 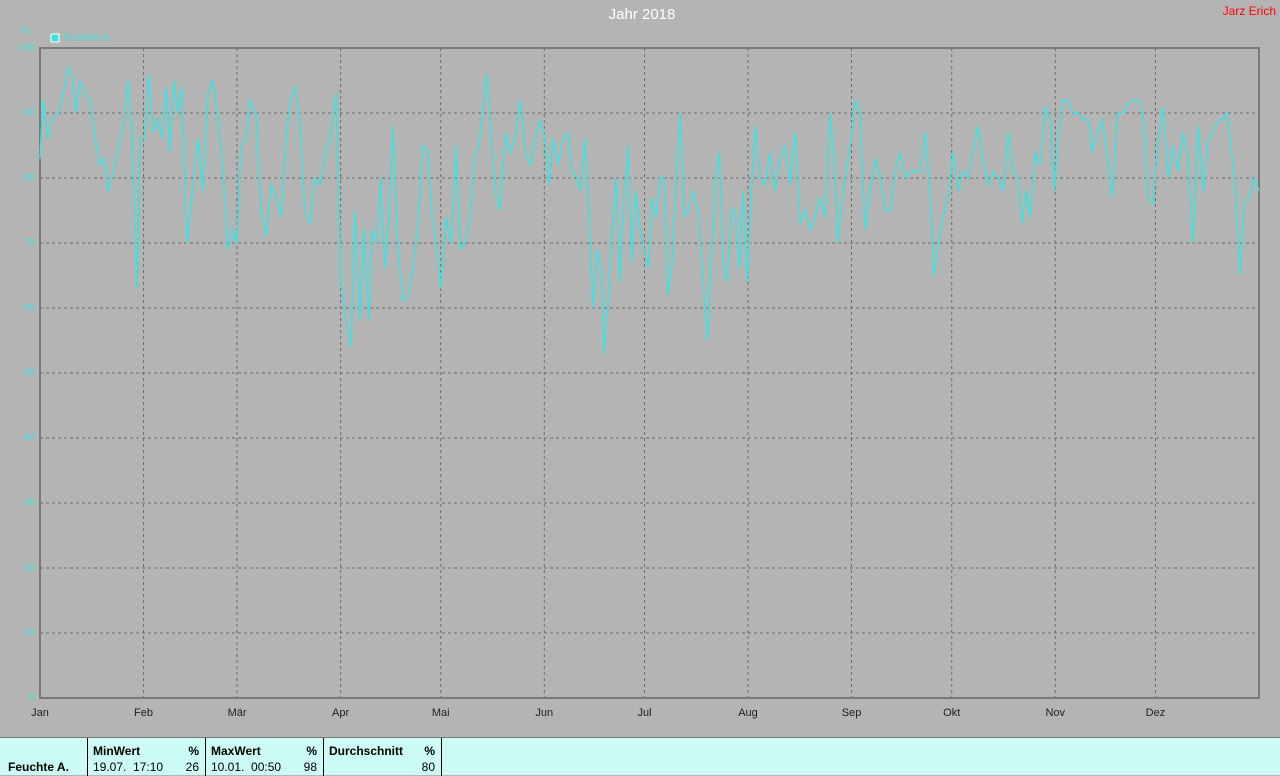 I want to click on legend-label: Feuchte A., so click(x=88, y=38).